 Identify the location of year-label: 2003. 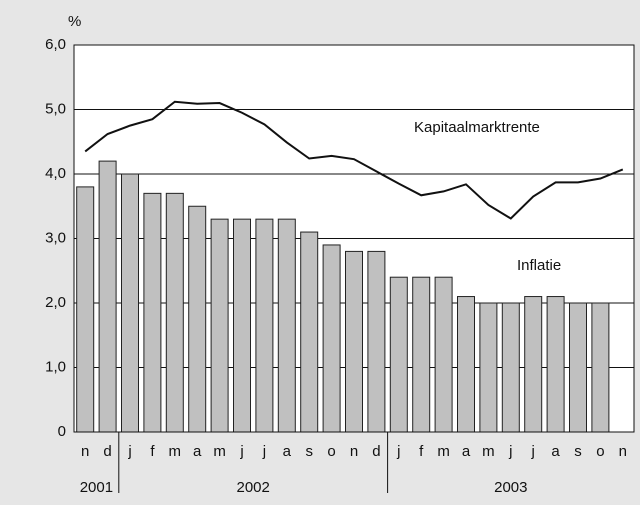
(510, 487).